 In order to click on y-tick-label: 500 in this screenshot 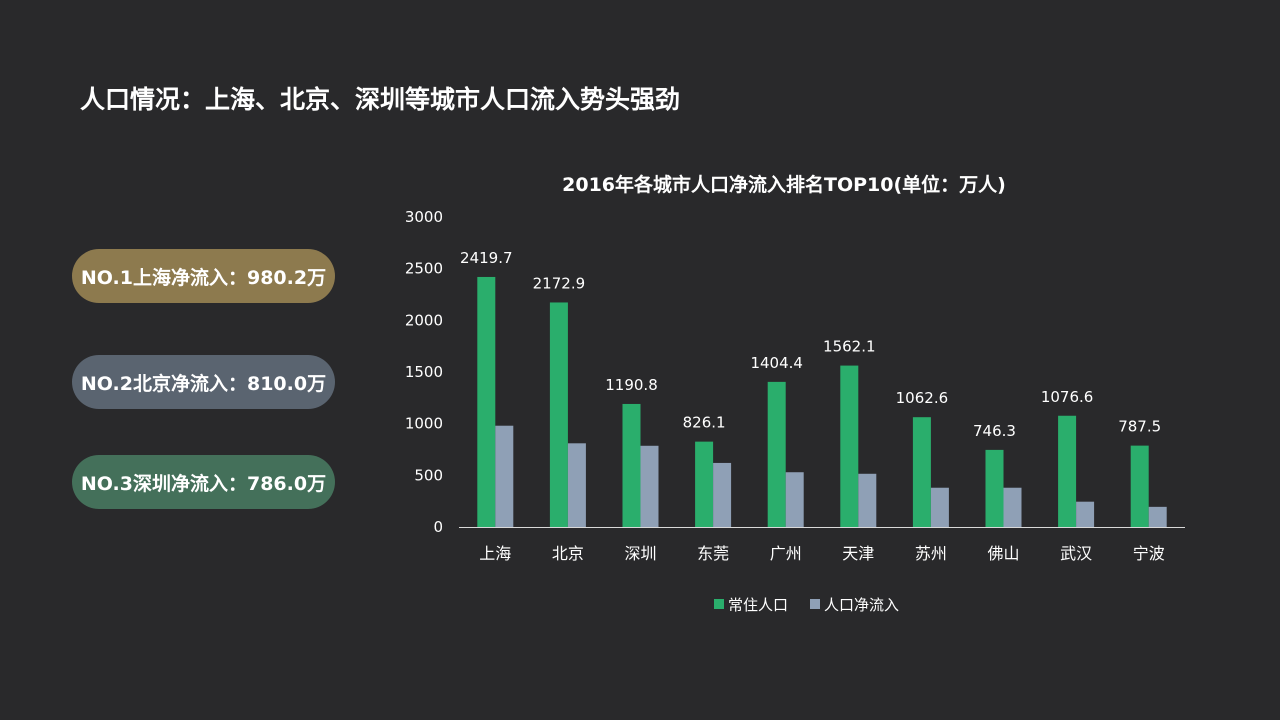, I will do `click(428, 475)`.